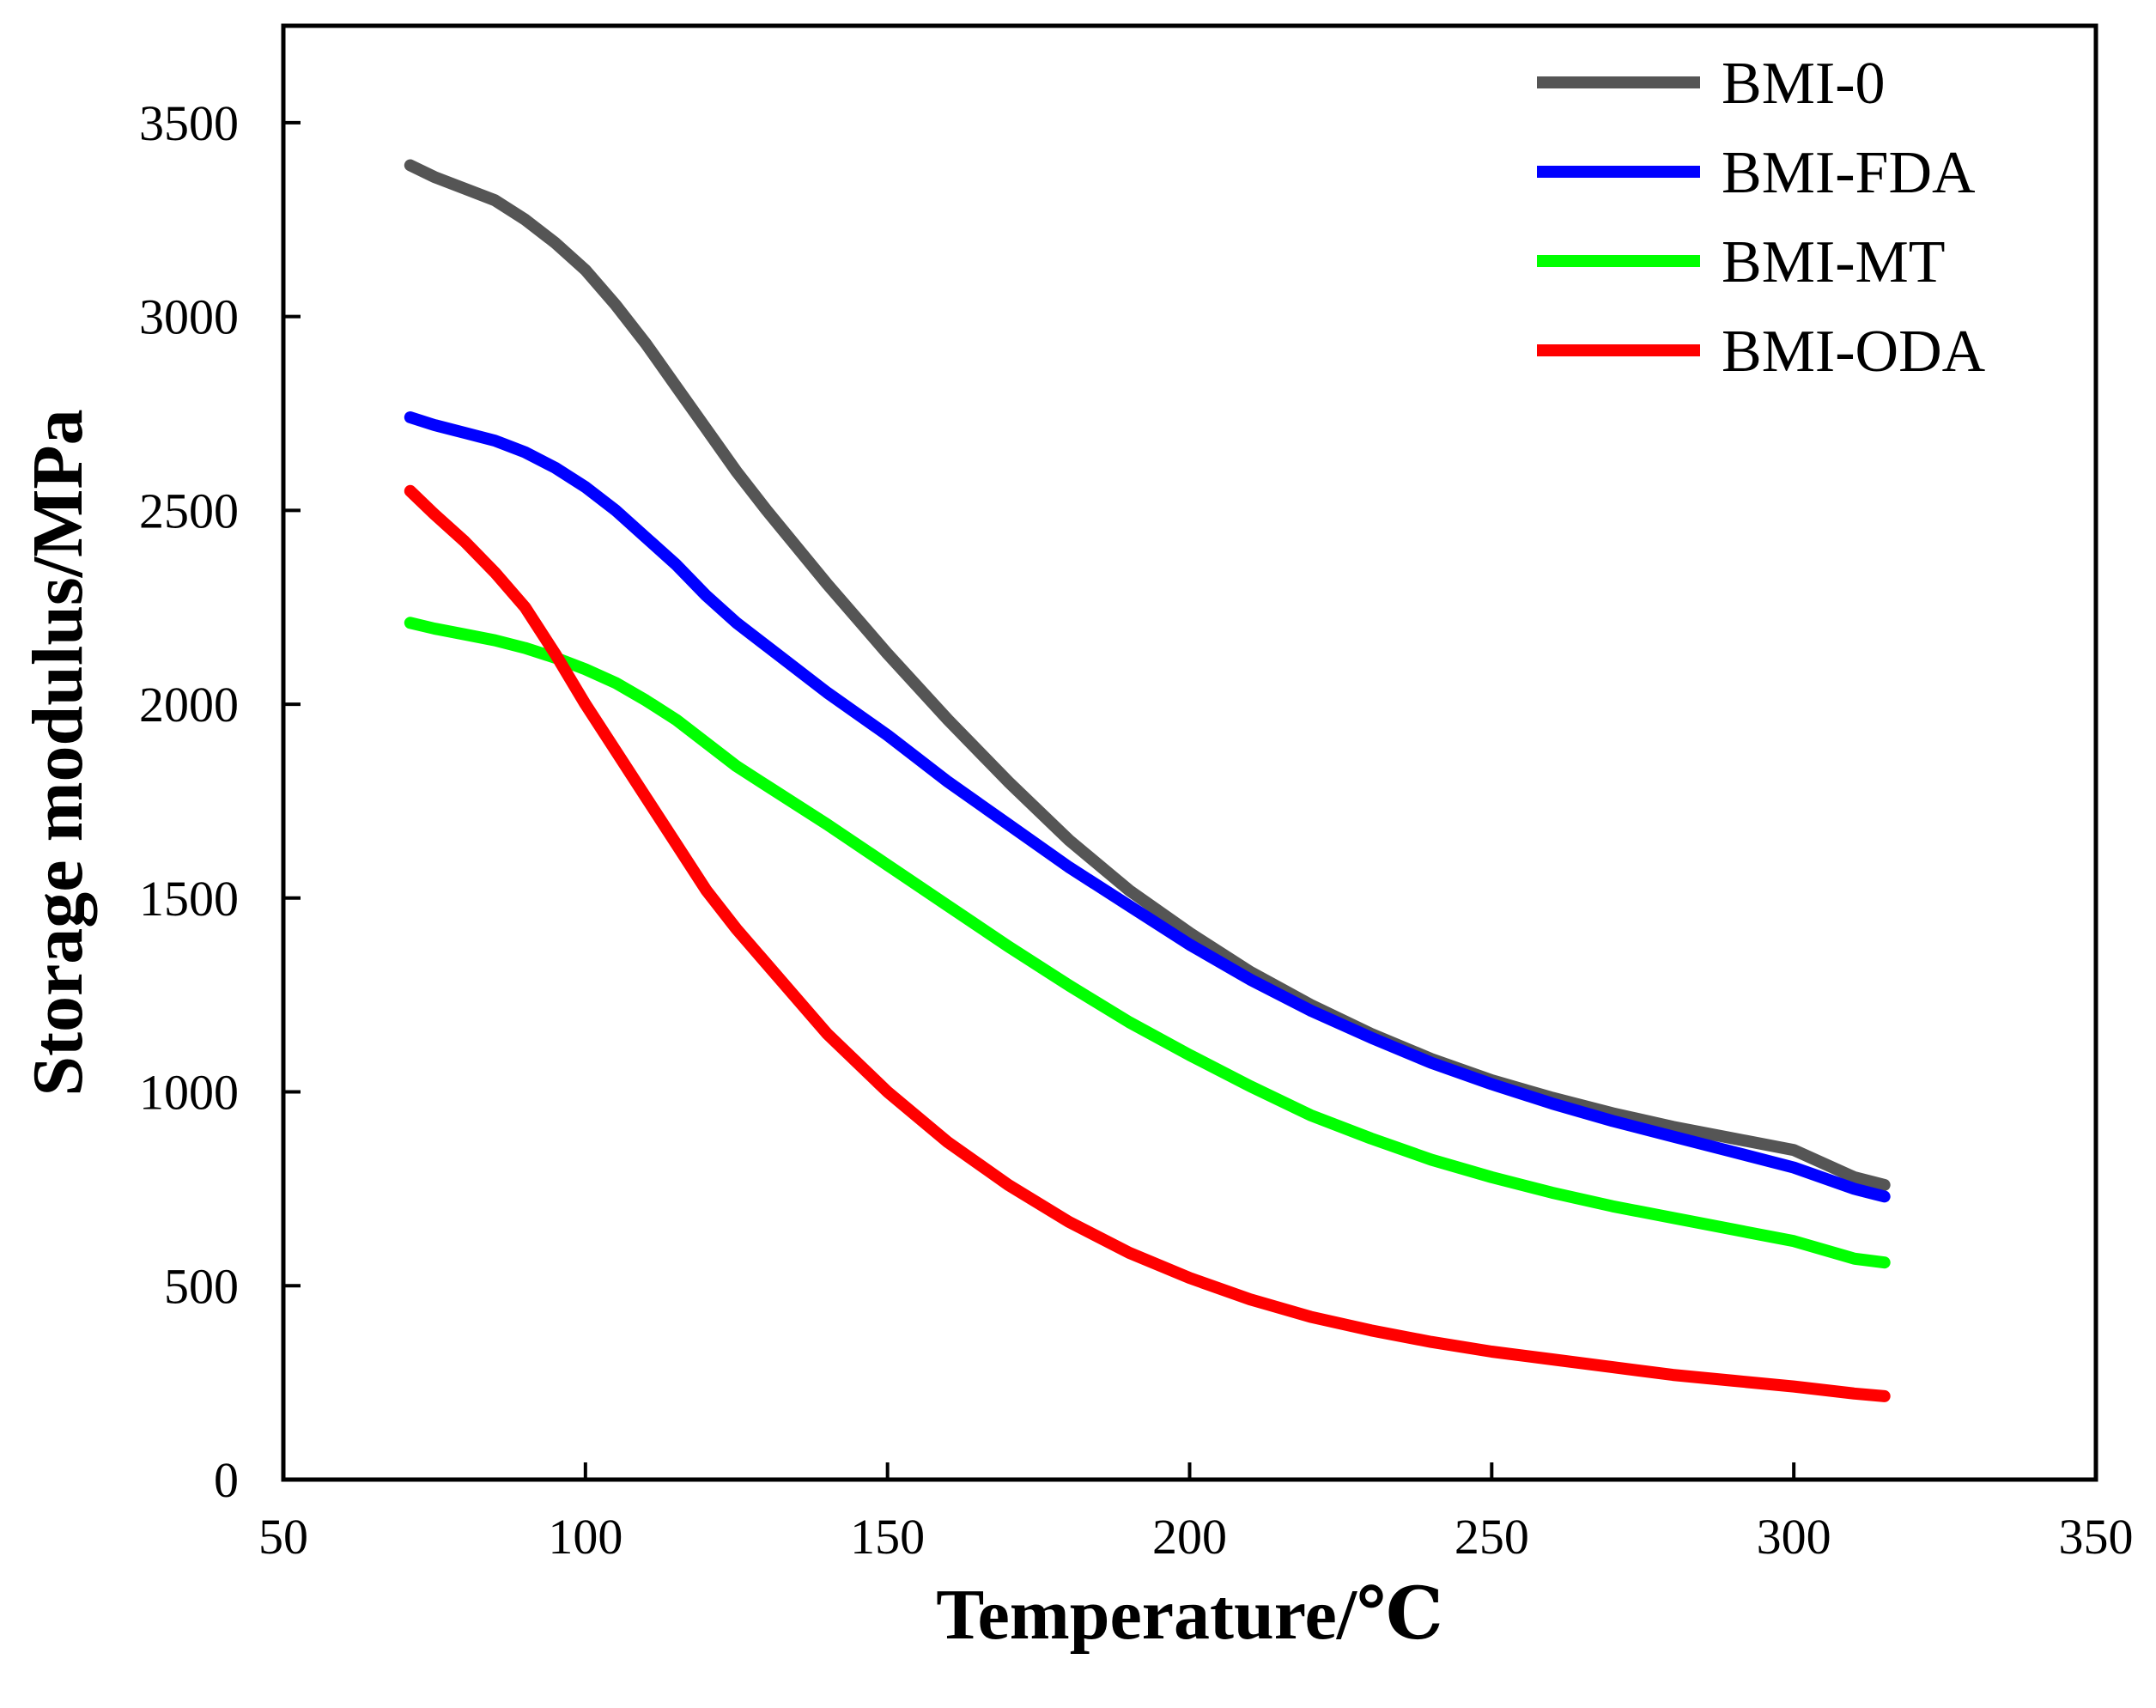 The height and width of the screenshot is (1708, 2156). I want to click on y-tick-label: 1000, so click(189, 1093).